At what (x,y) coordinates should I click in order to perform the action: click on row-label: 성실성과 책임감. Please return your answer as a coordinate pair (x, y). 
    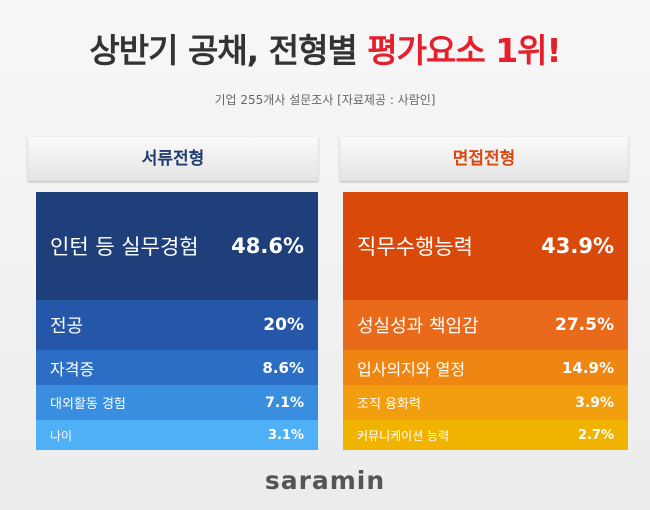
    Looking at the image, I should click on (418, 326).